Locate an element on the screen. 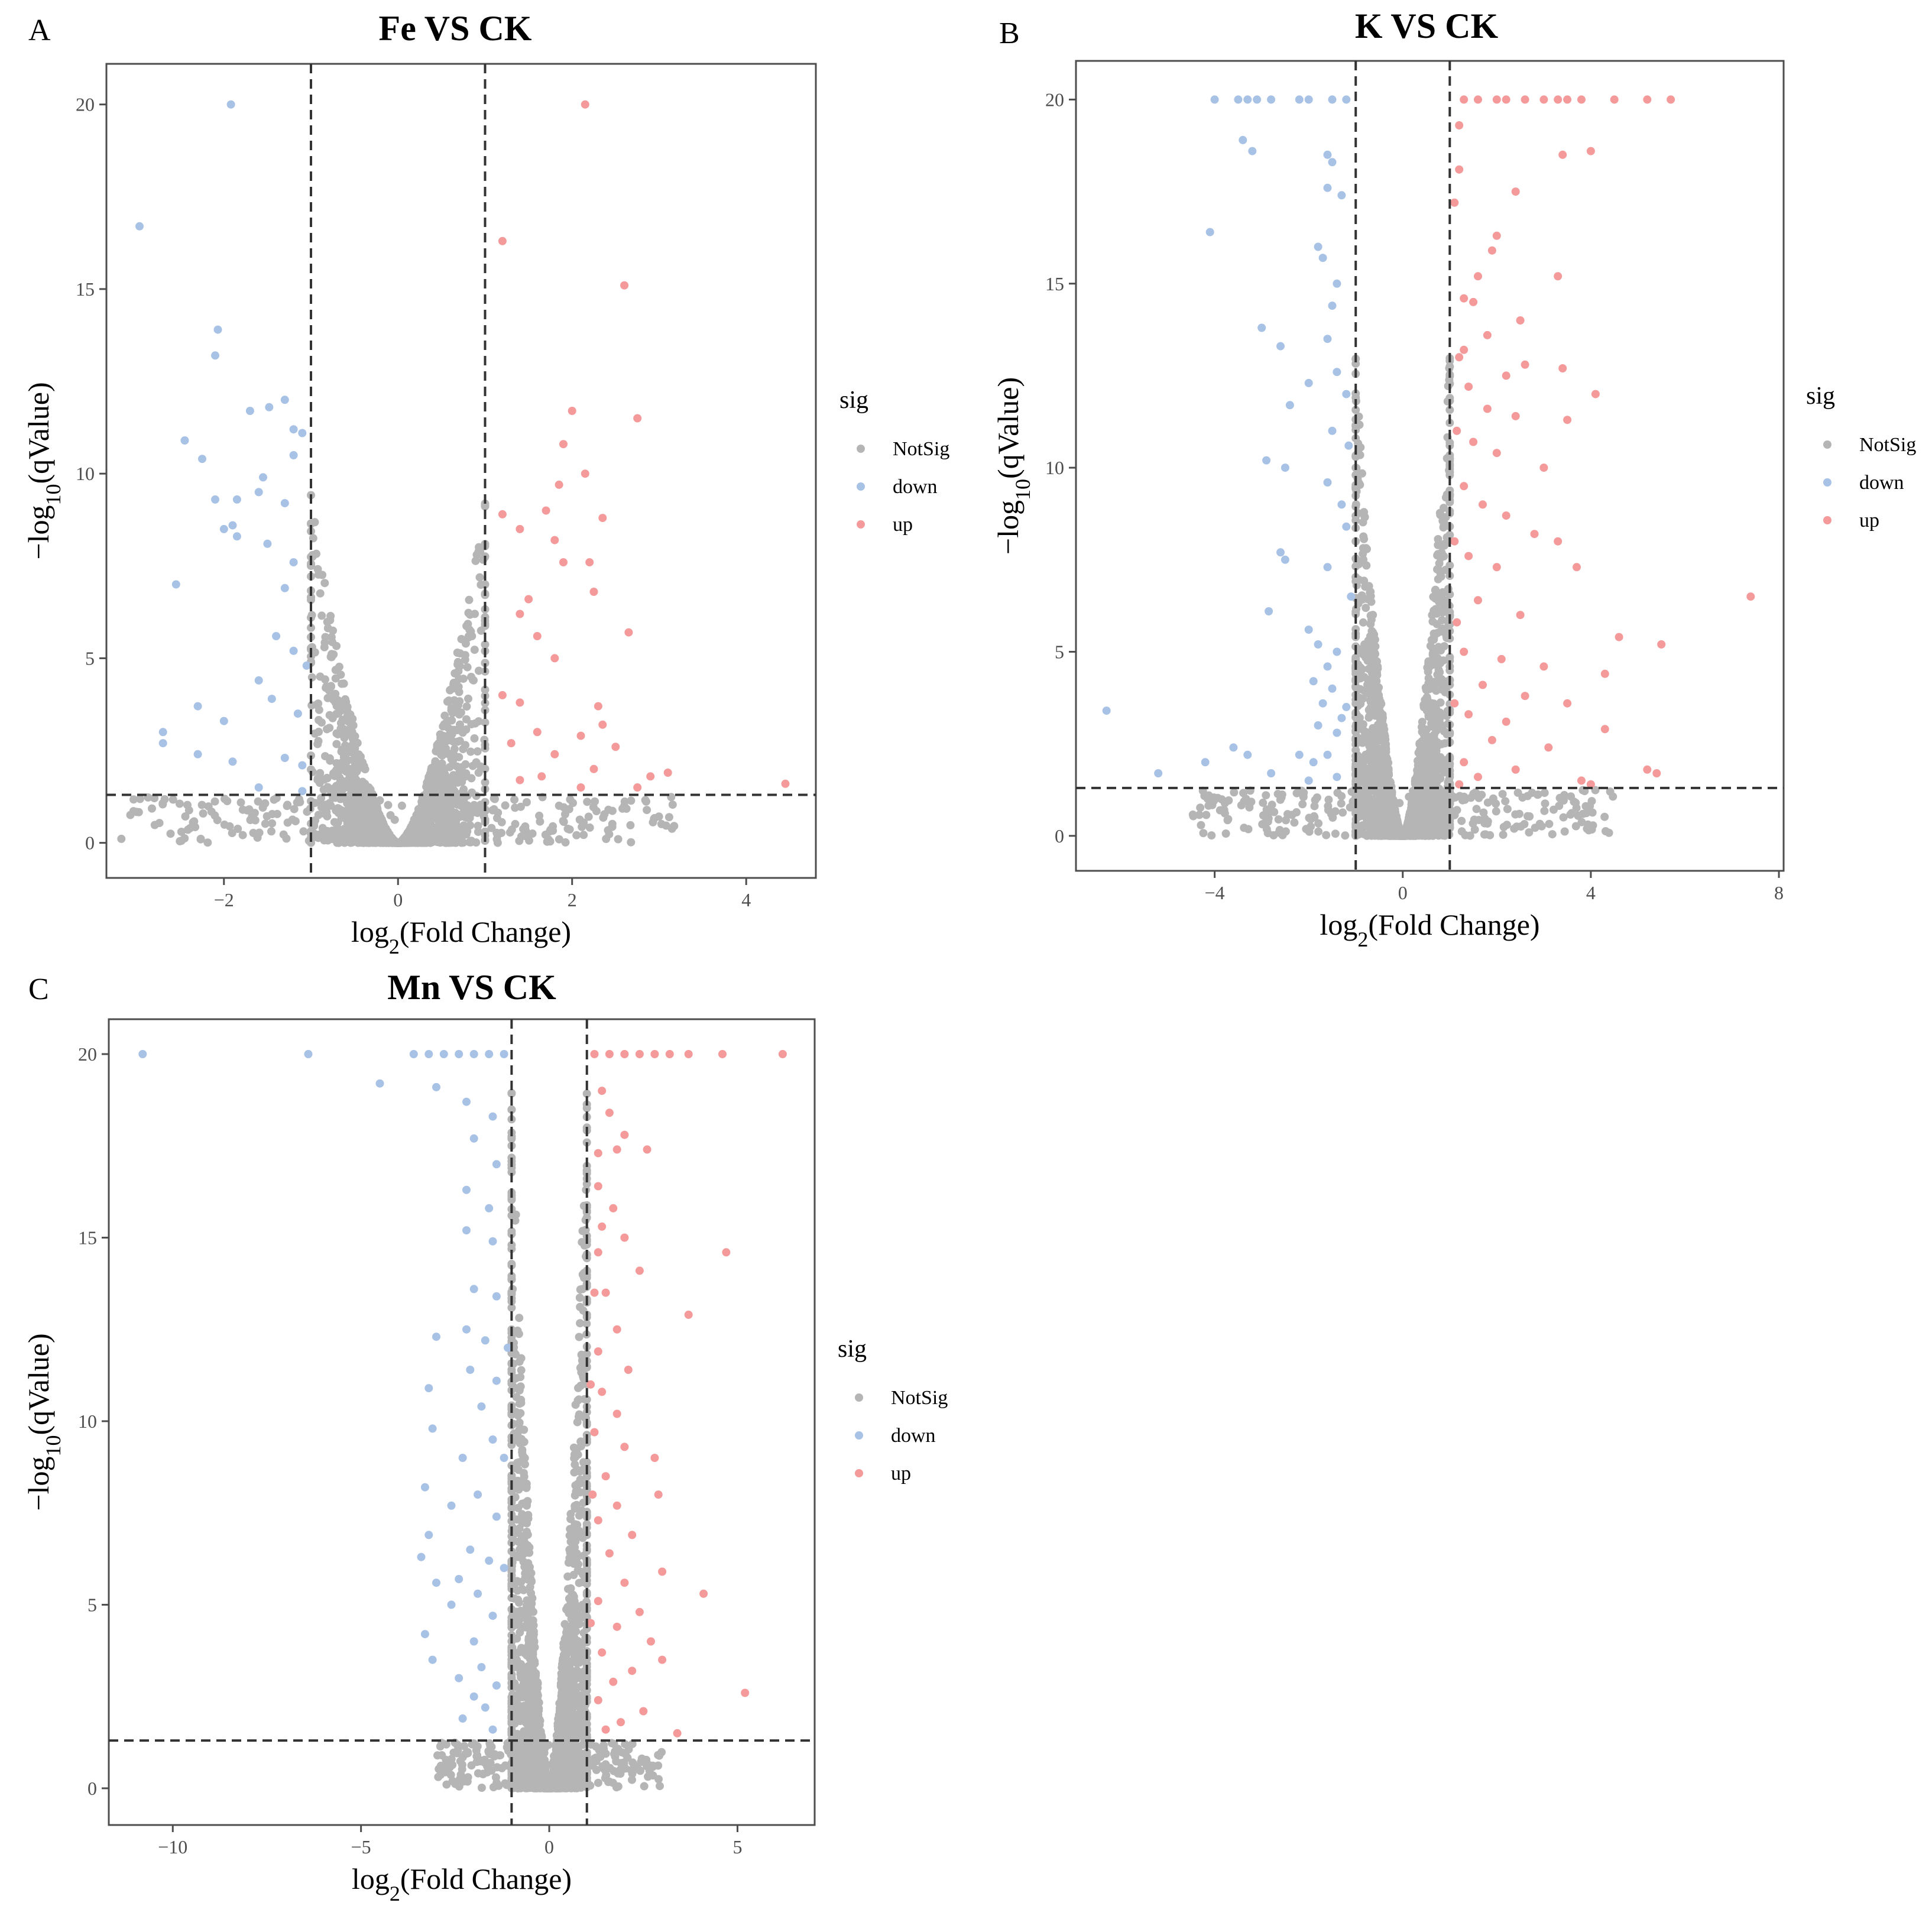  legend-label: up is located at coordinates (903, 525).